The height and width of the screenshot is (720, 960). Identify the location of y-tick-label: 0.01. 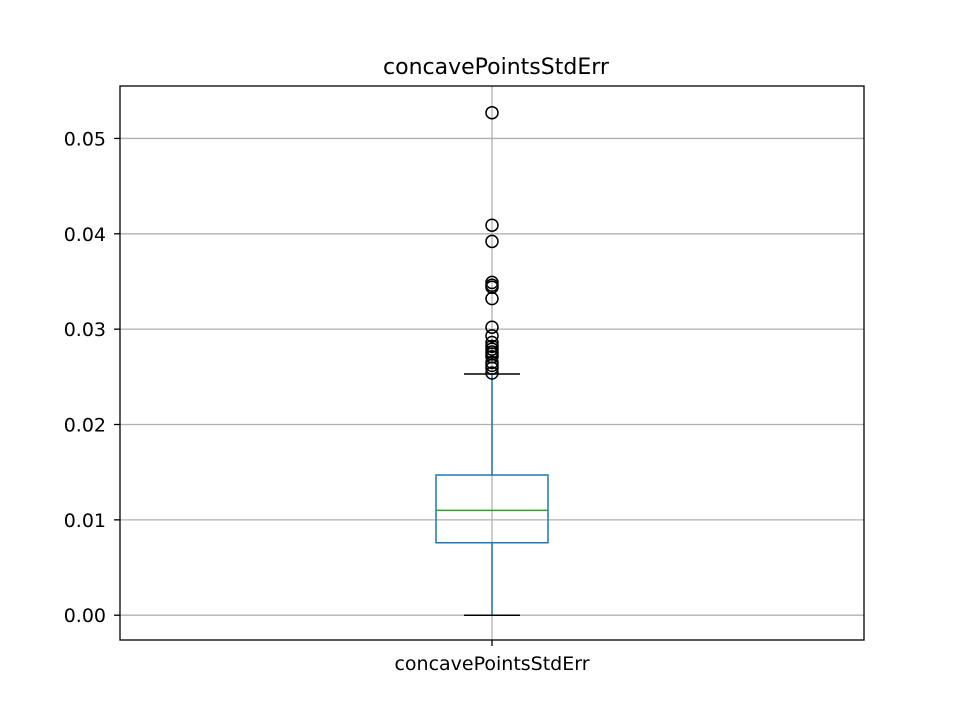
(85, 521).